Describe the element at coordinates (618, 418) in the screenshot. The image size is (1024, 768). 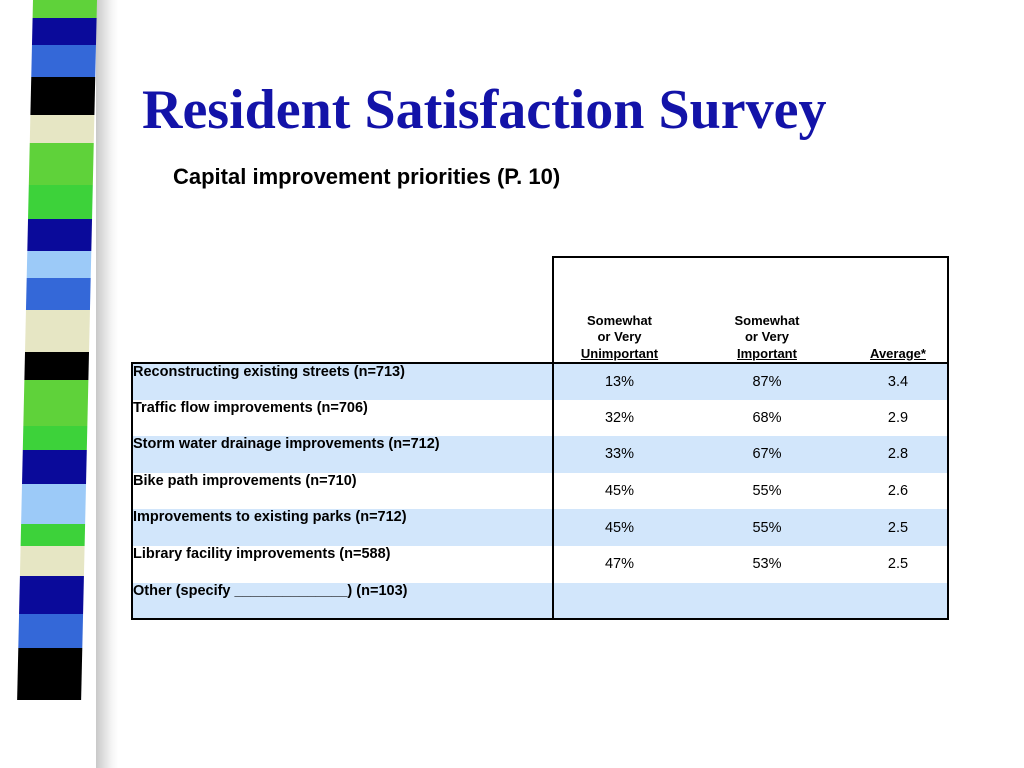
I see `row-unimportant: 32%` at that location.